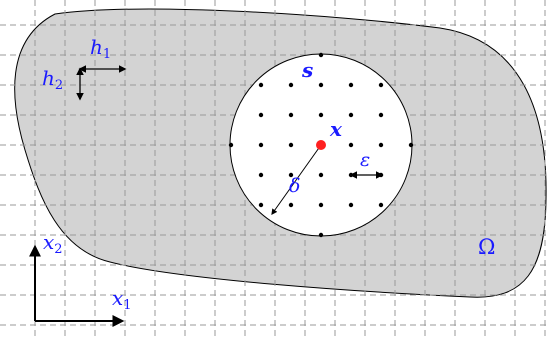 This screenshot has width=548, height=340. I want to click on delta-radius-arrow, so click(296, 179).